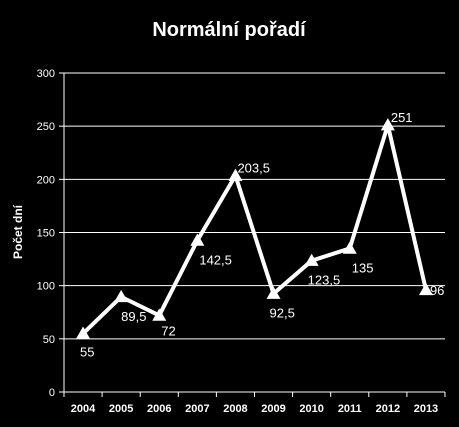  What do you see at coordinates (350, 409) in the screenshot?
I see `x-tick-label: 2011` at bounding box center [350, 409].